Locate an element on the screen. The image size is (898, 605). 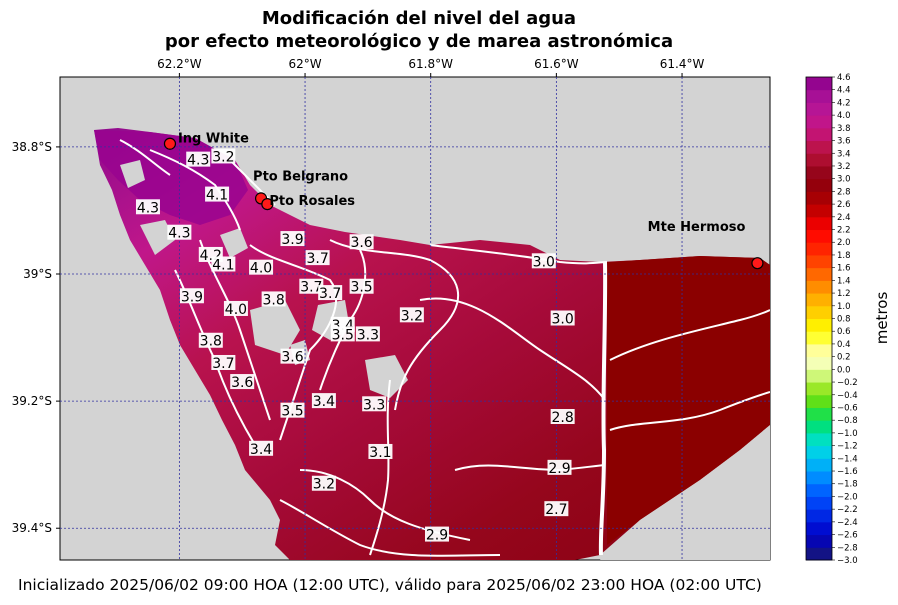
colorbar-tick-label: 0.0 is located at coordinates (844, 370).